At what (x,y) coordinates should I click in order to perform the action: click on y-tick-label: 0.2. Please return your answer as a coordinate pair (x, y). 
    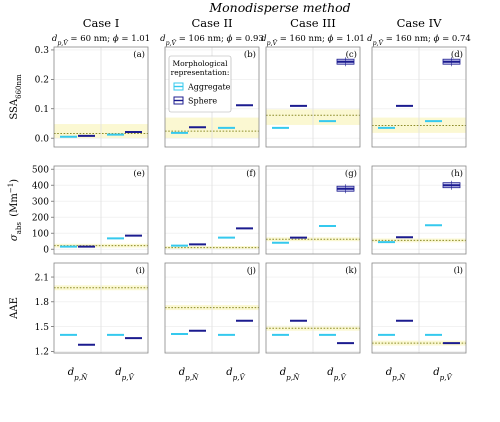
    Looking at the image, I should click on (42, 81).